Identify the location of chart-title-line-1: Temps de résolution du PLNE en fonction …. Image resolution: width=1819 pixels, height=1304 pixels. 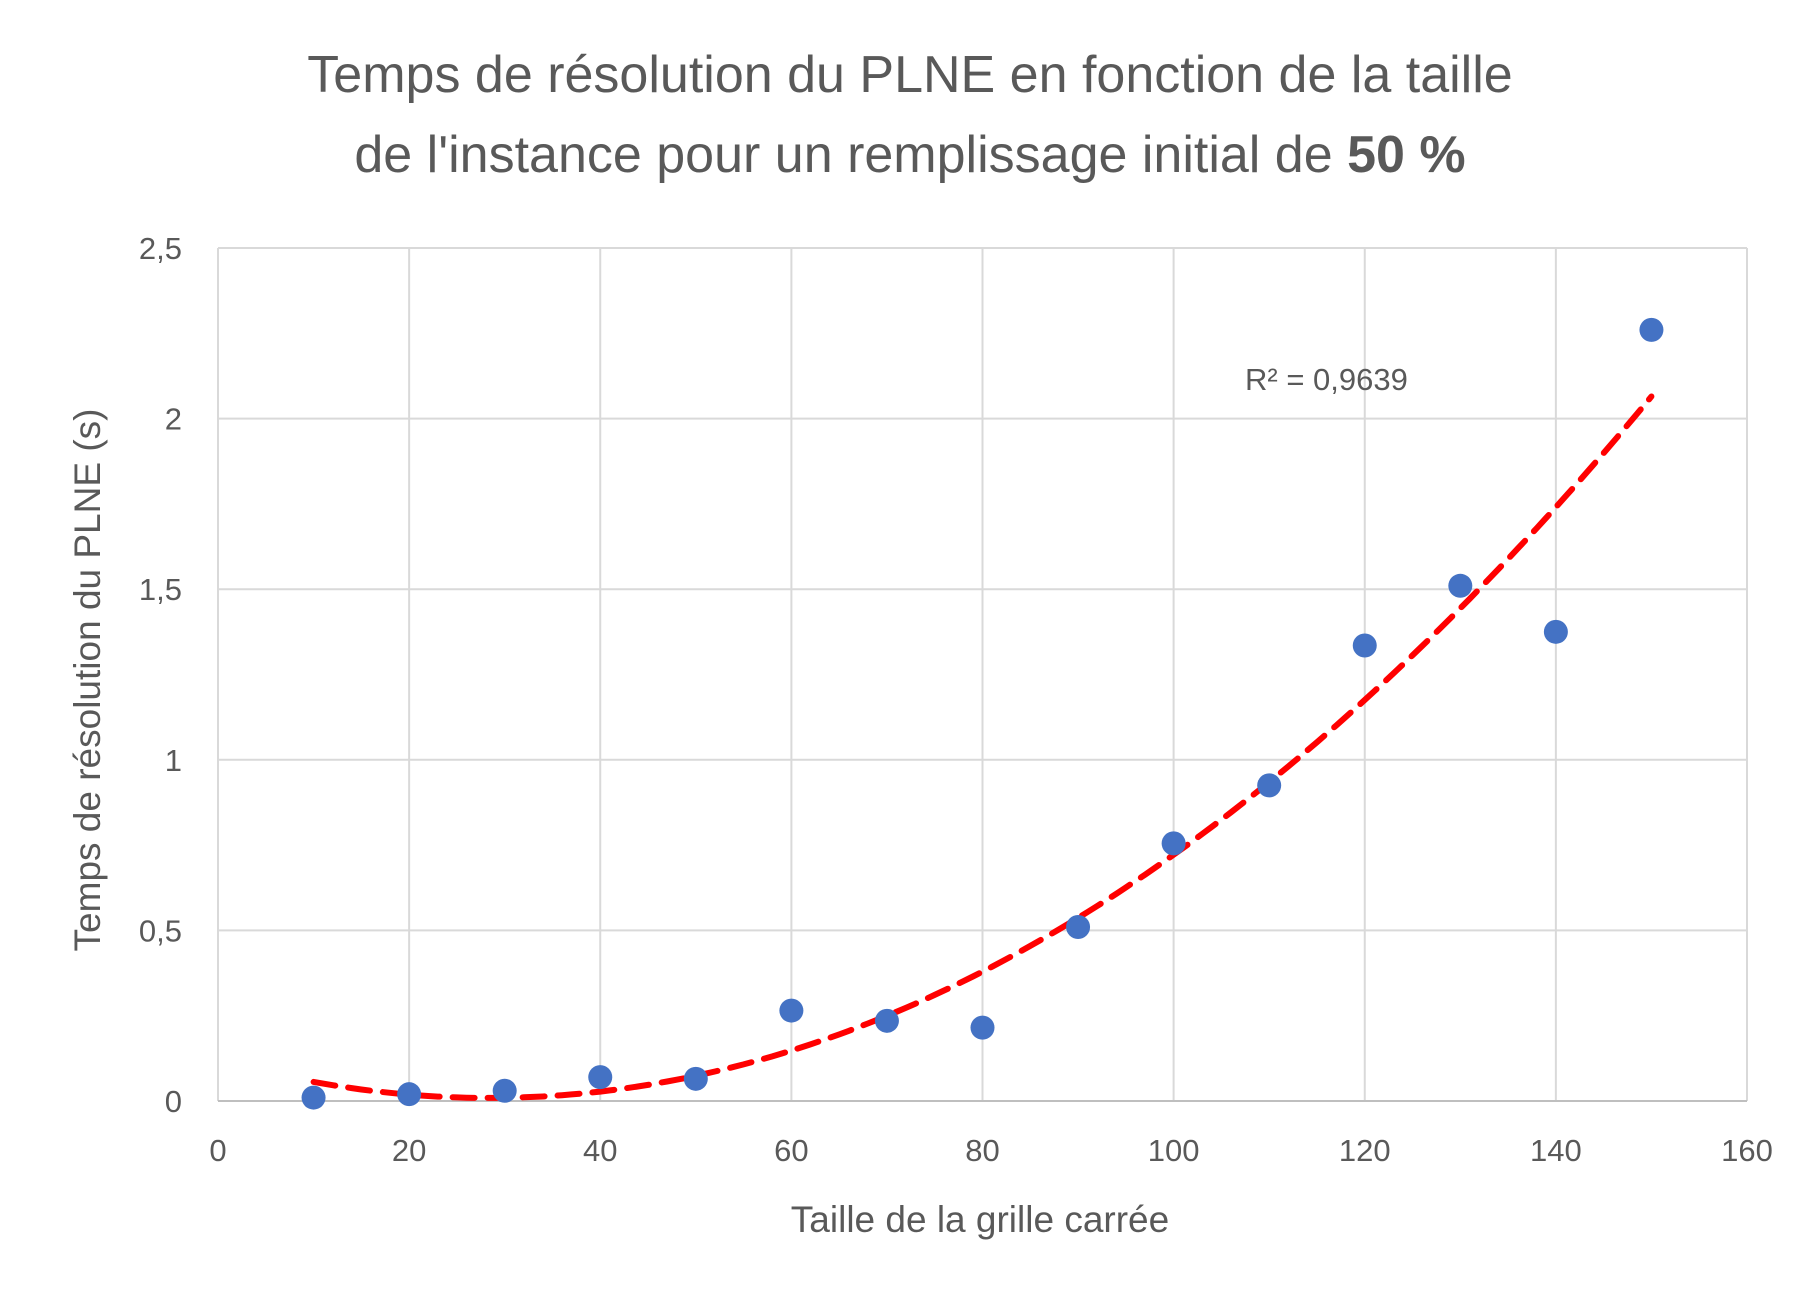
(909, 75).